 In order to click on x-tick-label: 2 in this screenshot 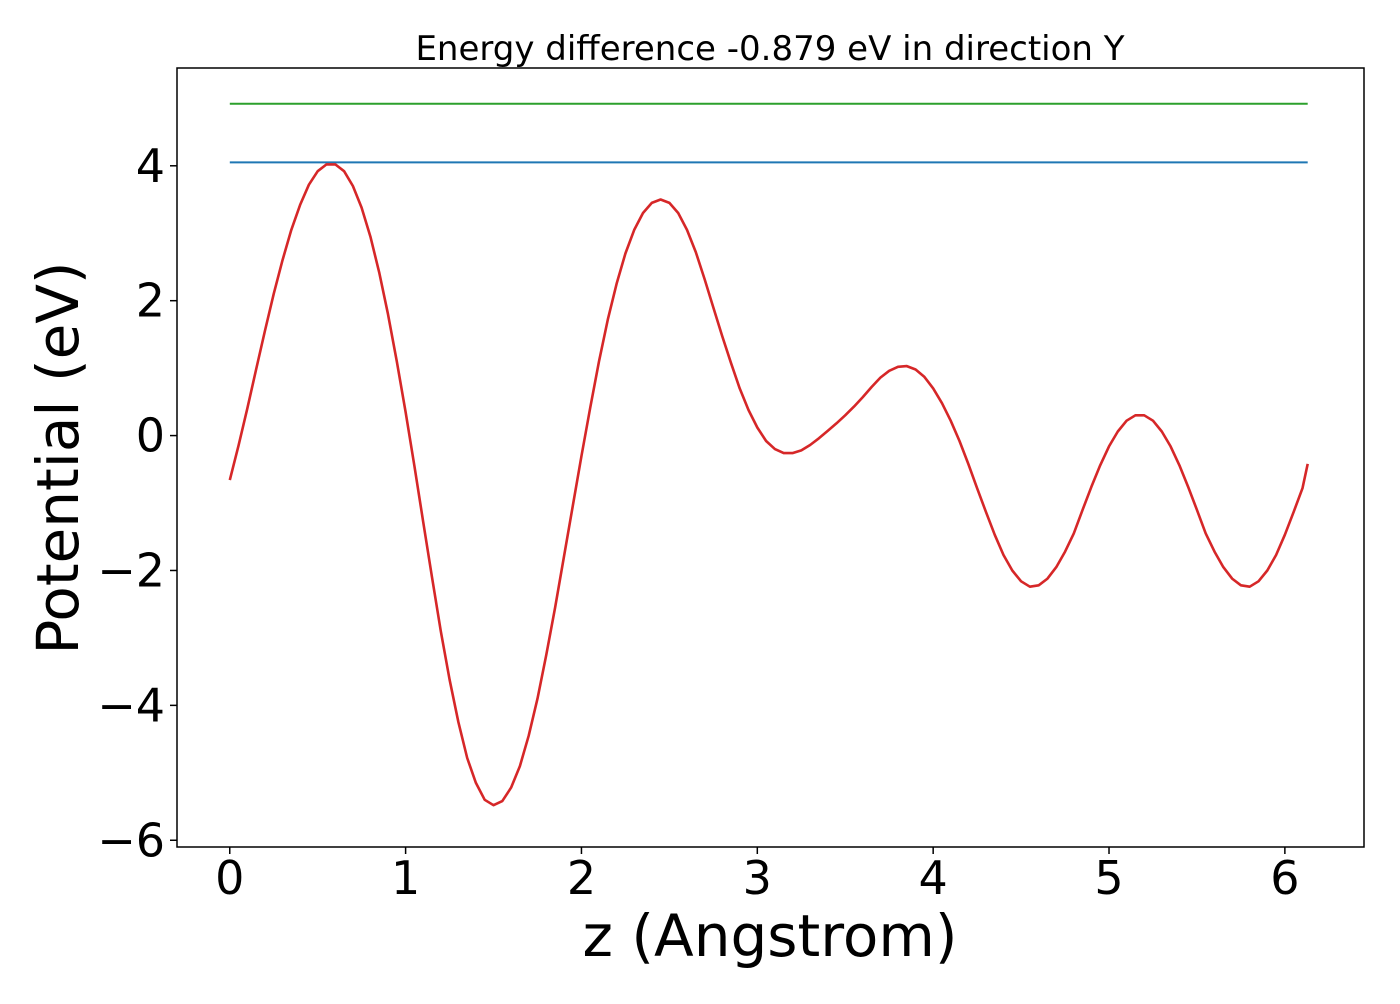, I will do `click(581, 878)`.